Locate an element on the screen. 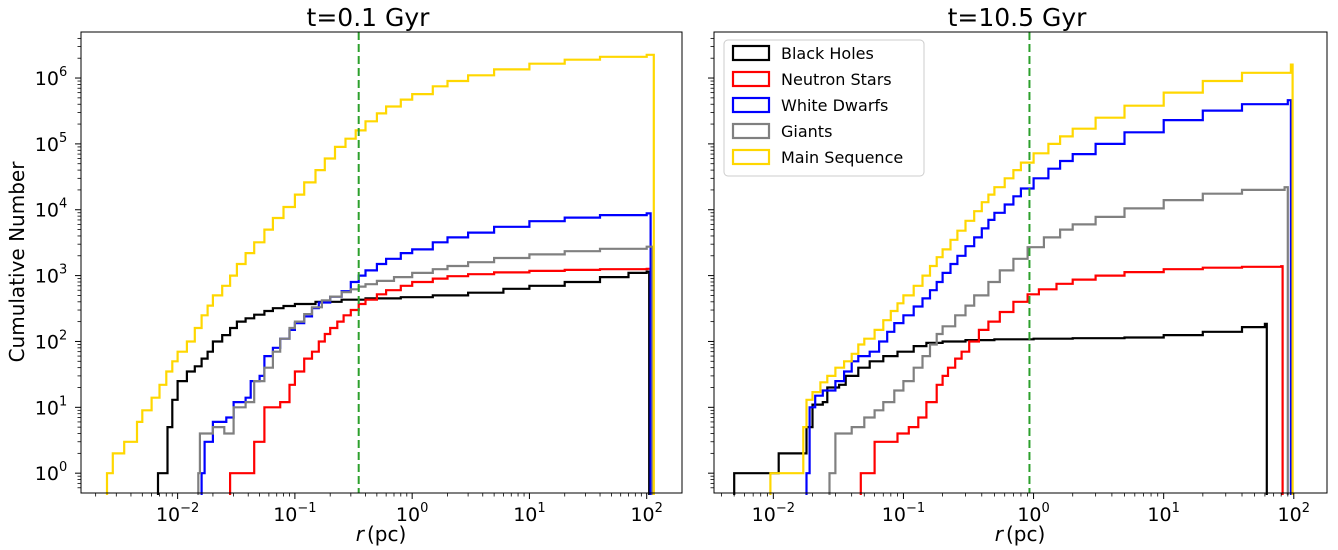 This screenshot has height=550, width=1338. legend-swatch-neutron-stars is located at coordinates (751, 79).